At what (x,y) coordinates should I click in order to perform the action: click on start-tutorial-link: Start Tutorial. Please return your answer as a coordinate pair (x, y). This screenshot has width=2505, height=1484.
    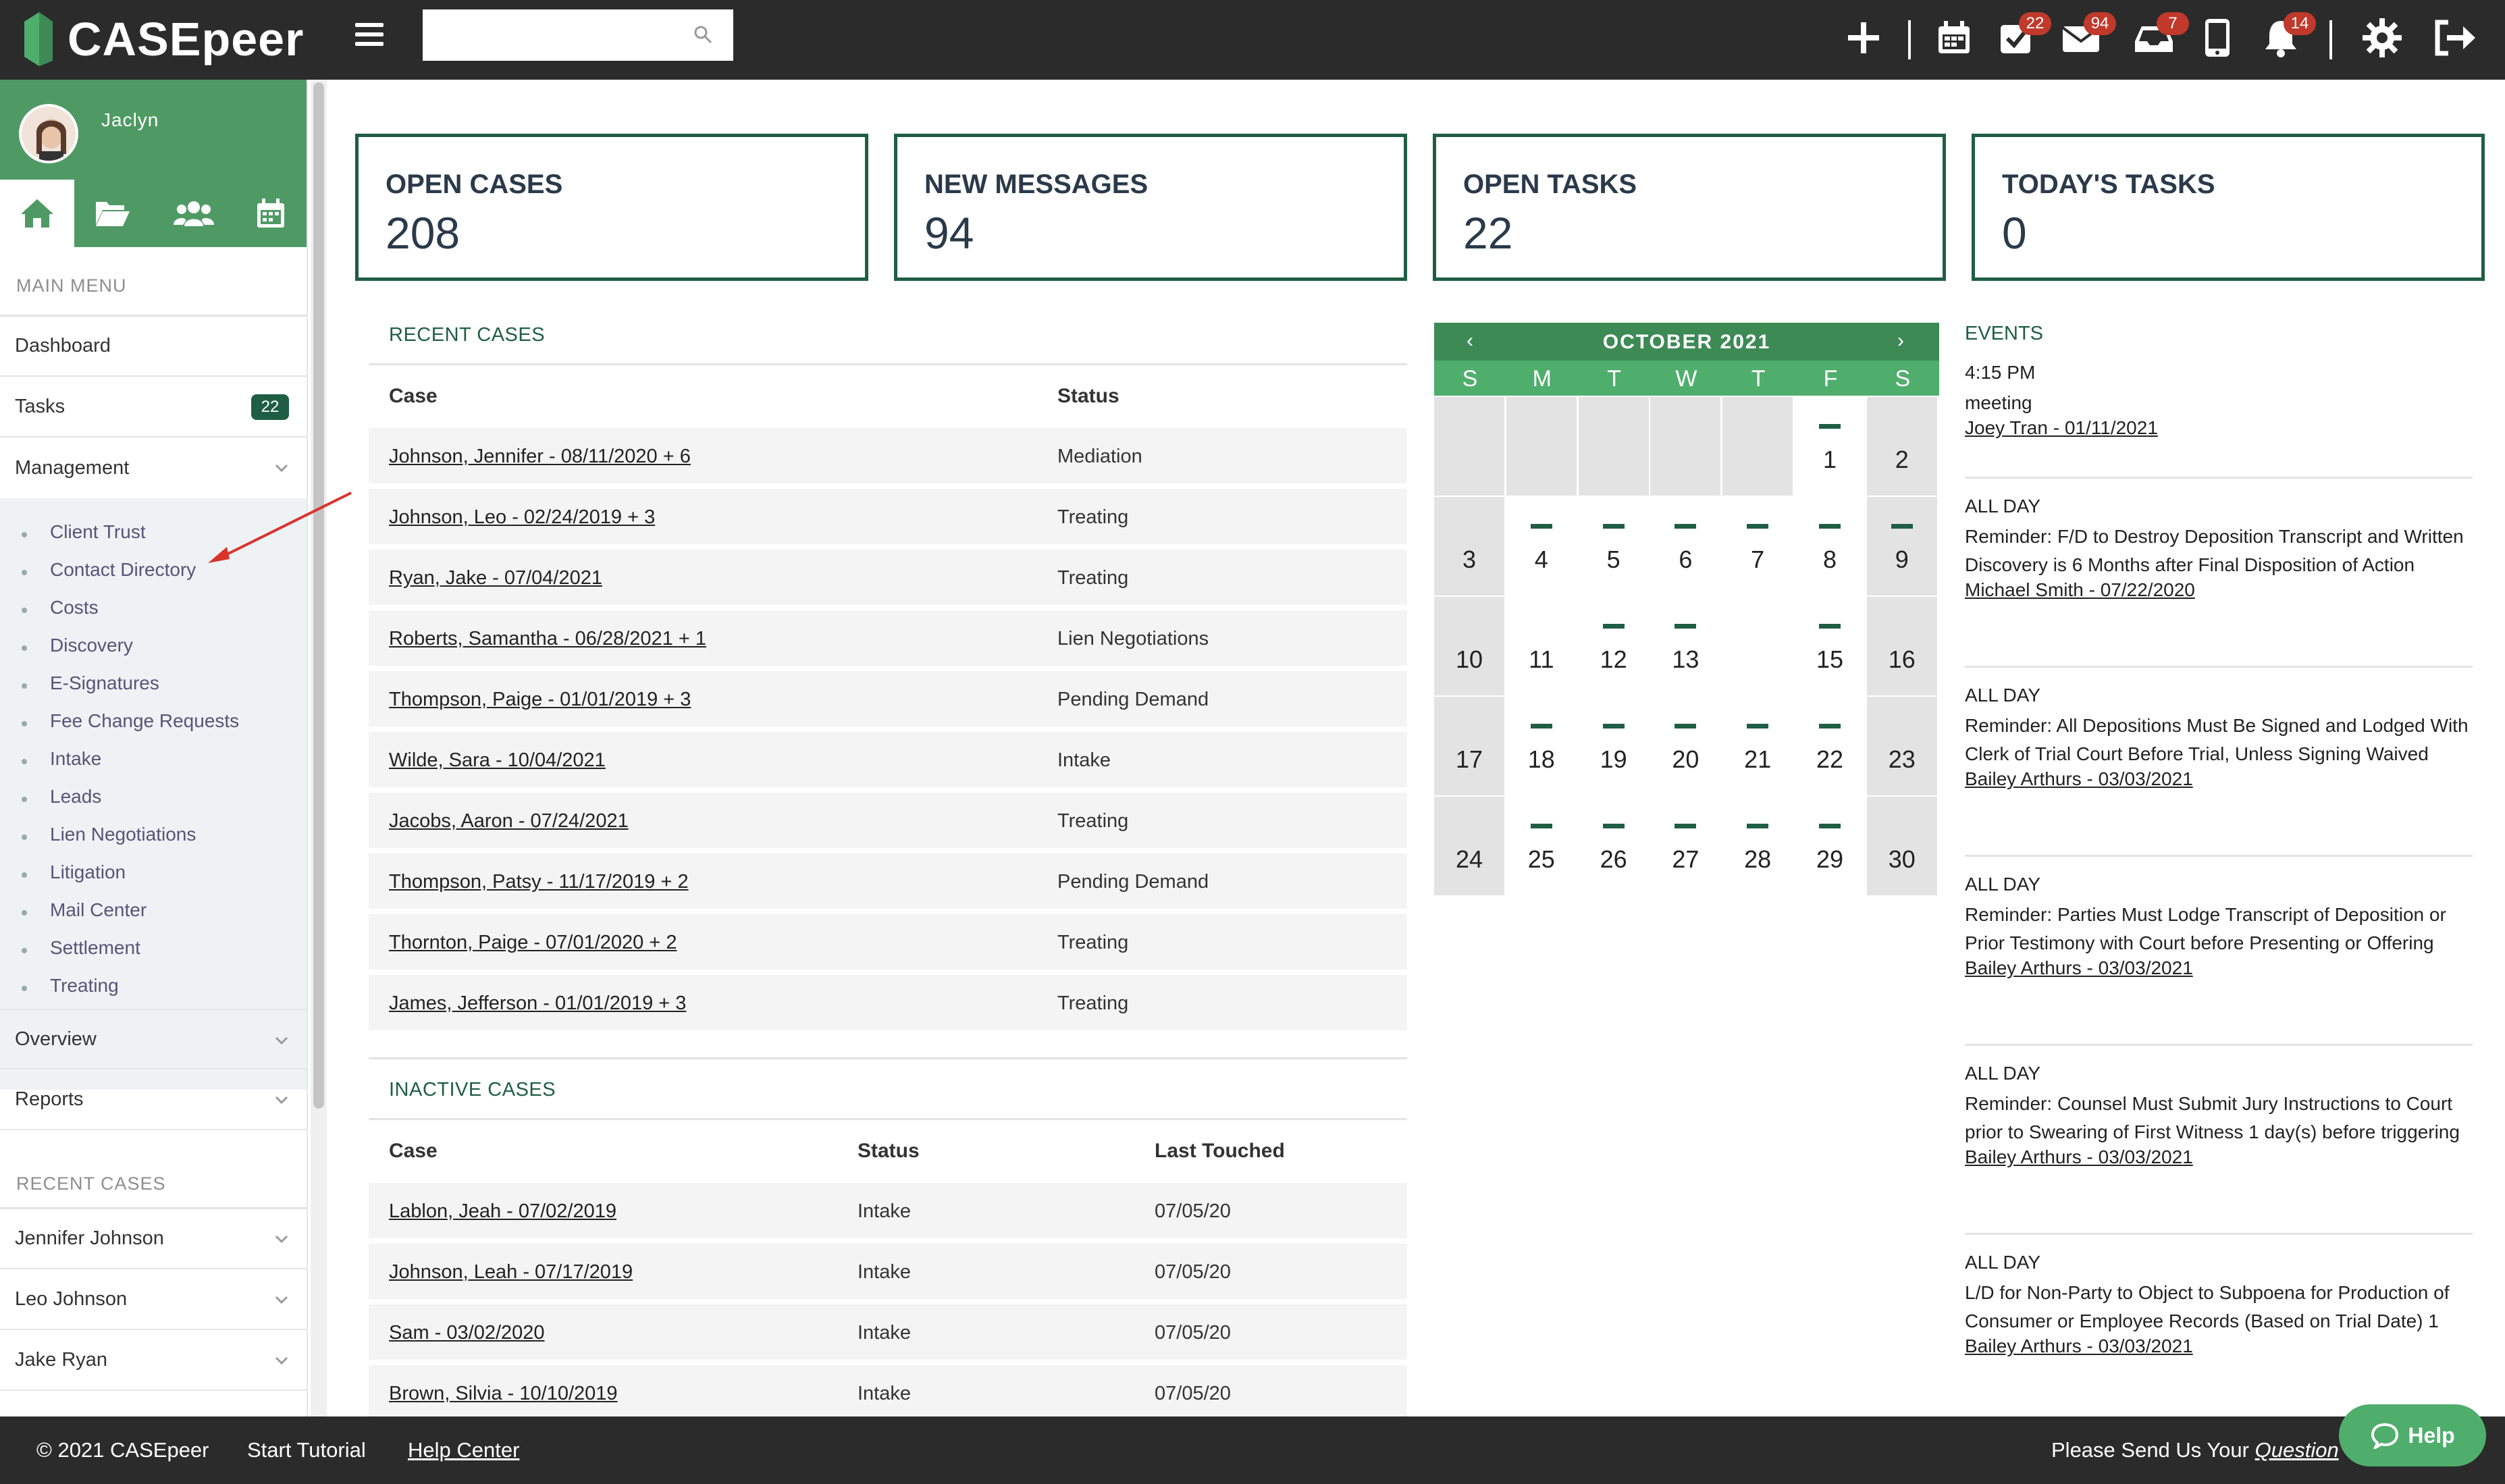
    Looking at the image, I should click on (306, 1450).